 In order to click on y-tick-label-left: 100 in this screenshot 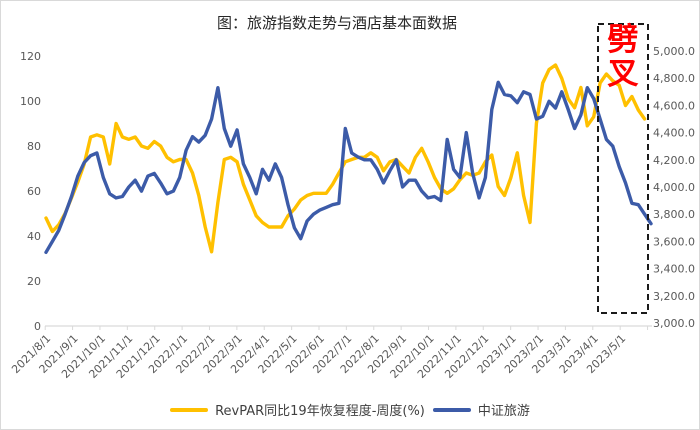, I will do `click(30, 101)`.